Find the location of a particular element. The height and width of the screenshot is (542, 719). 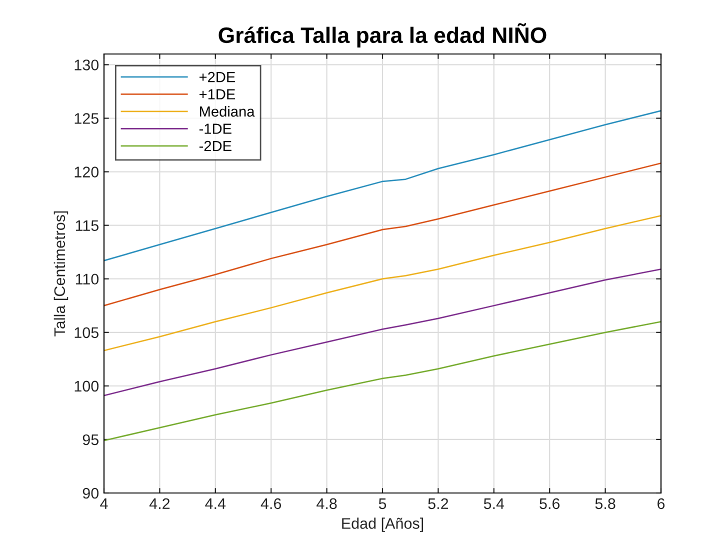

x-tick-label: 6 is located at coordinates (661, 504).